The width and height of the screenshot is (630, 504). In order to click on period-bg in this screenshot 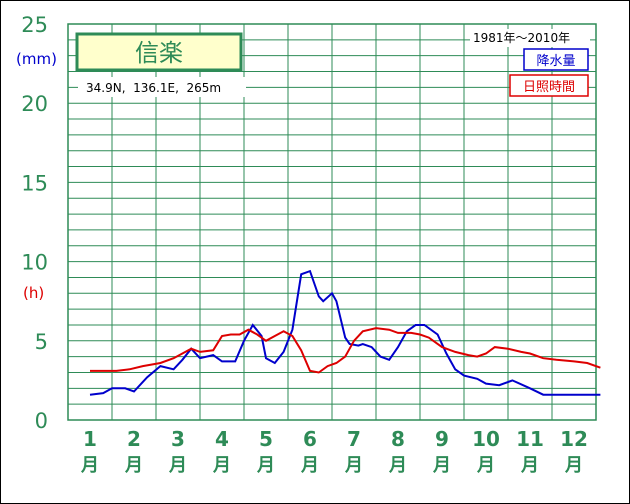, I will do `click(530, 38)`.